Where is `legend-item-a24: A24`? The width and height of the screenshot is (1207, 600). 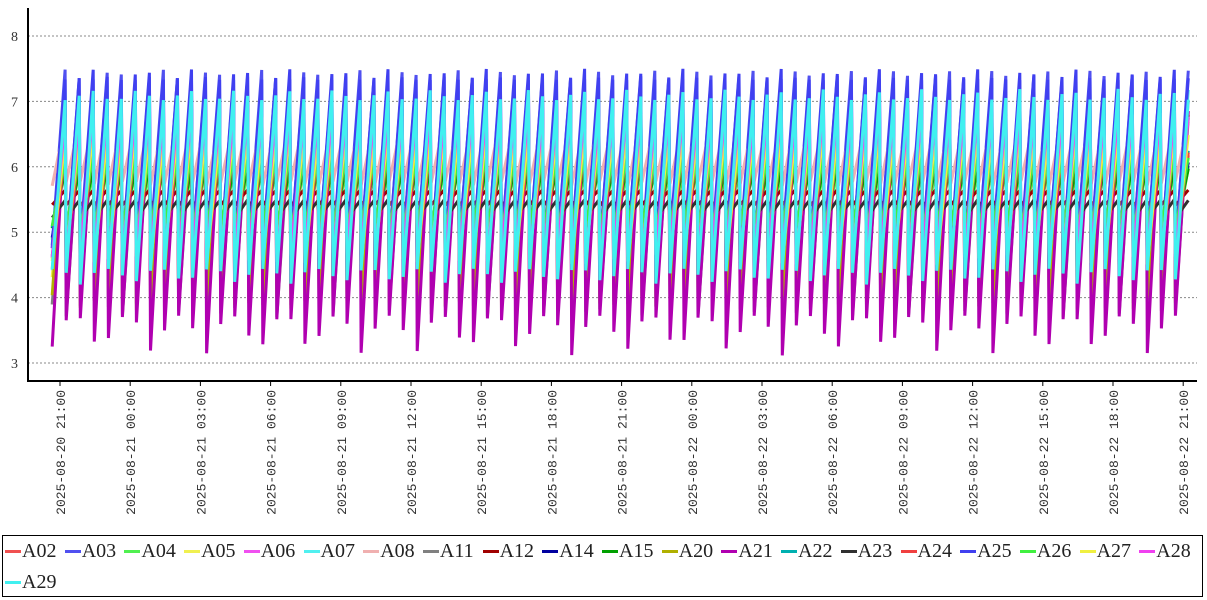
legend-item-a24: A24 is located at coordinates (926, 551).